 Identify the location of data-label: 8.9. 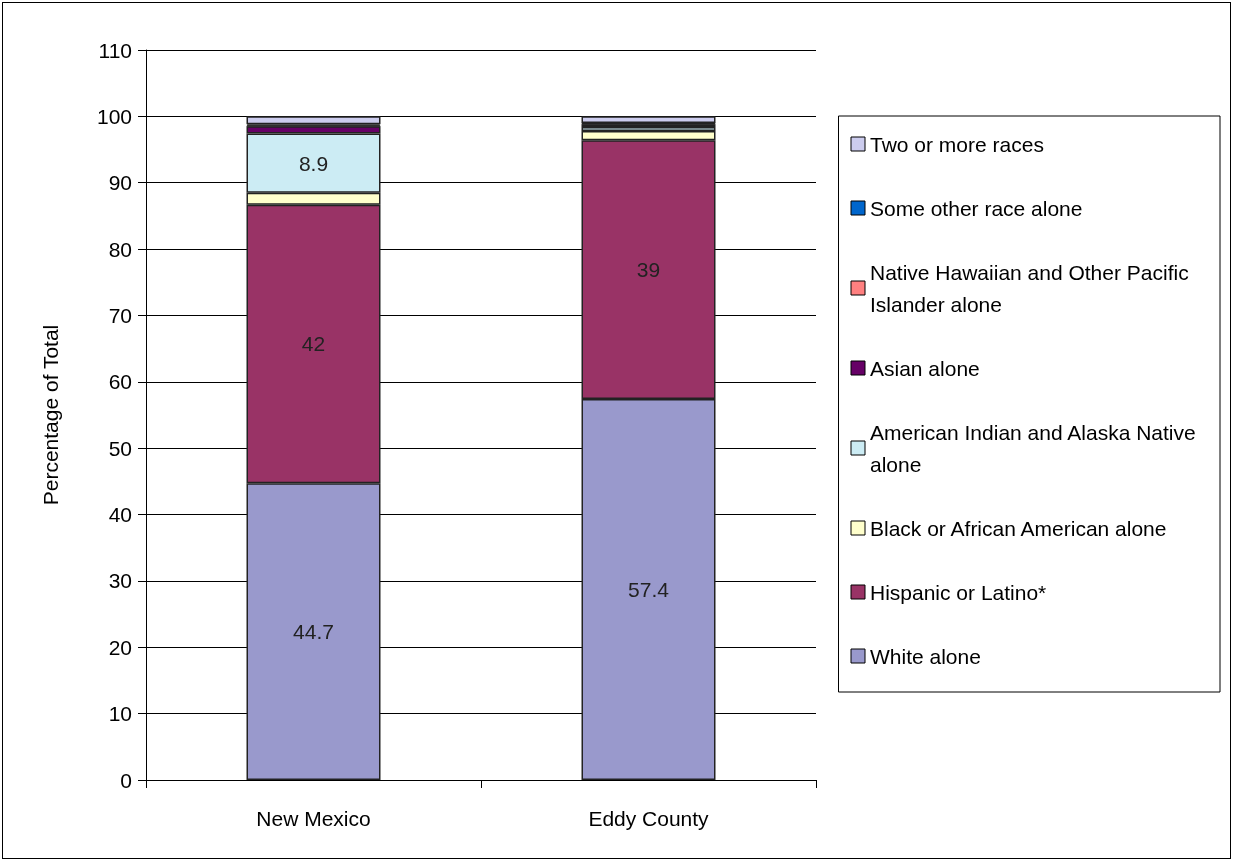
(313, 163).